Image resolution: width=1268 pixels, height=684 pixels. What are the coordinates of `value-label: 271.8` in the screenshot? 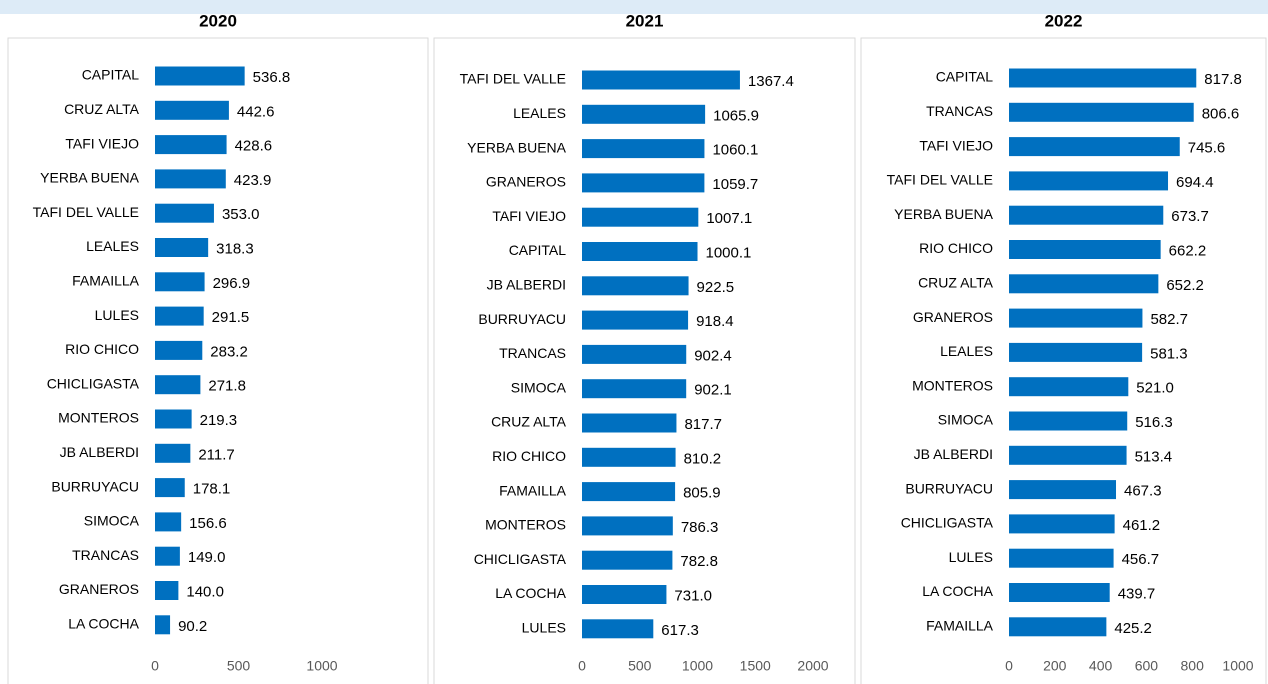 It's located at (227, 386).